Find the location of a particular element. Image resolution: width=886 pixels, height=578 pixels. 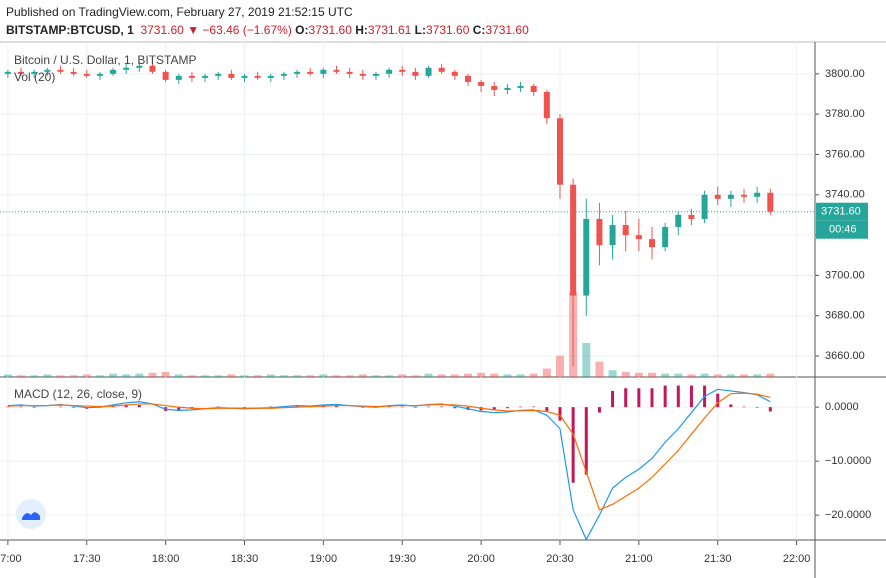

x-tick-label: 20:30 is located at coordinates (560, 559).